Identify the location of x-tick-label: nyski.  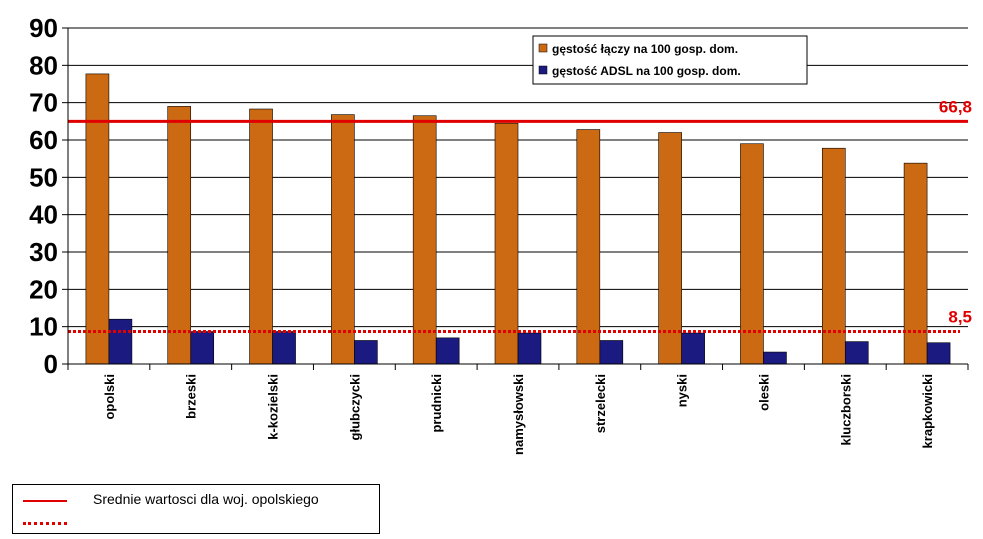
(682, 390).